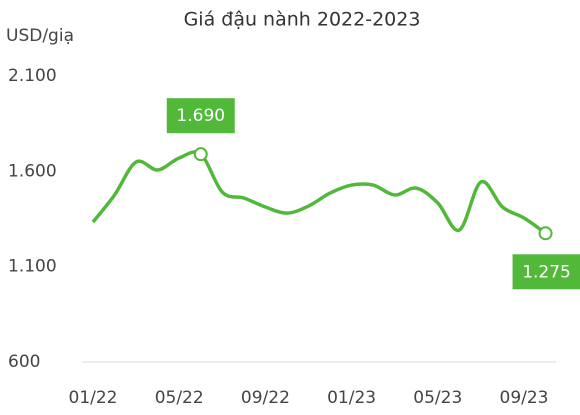 This screenshot has width=580, height=415. Describe the element at coordinates (93, 398) in the screenshot. I see `x-tick-label: 01/22` at that location.